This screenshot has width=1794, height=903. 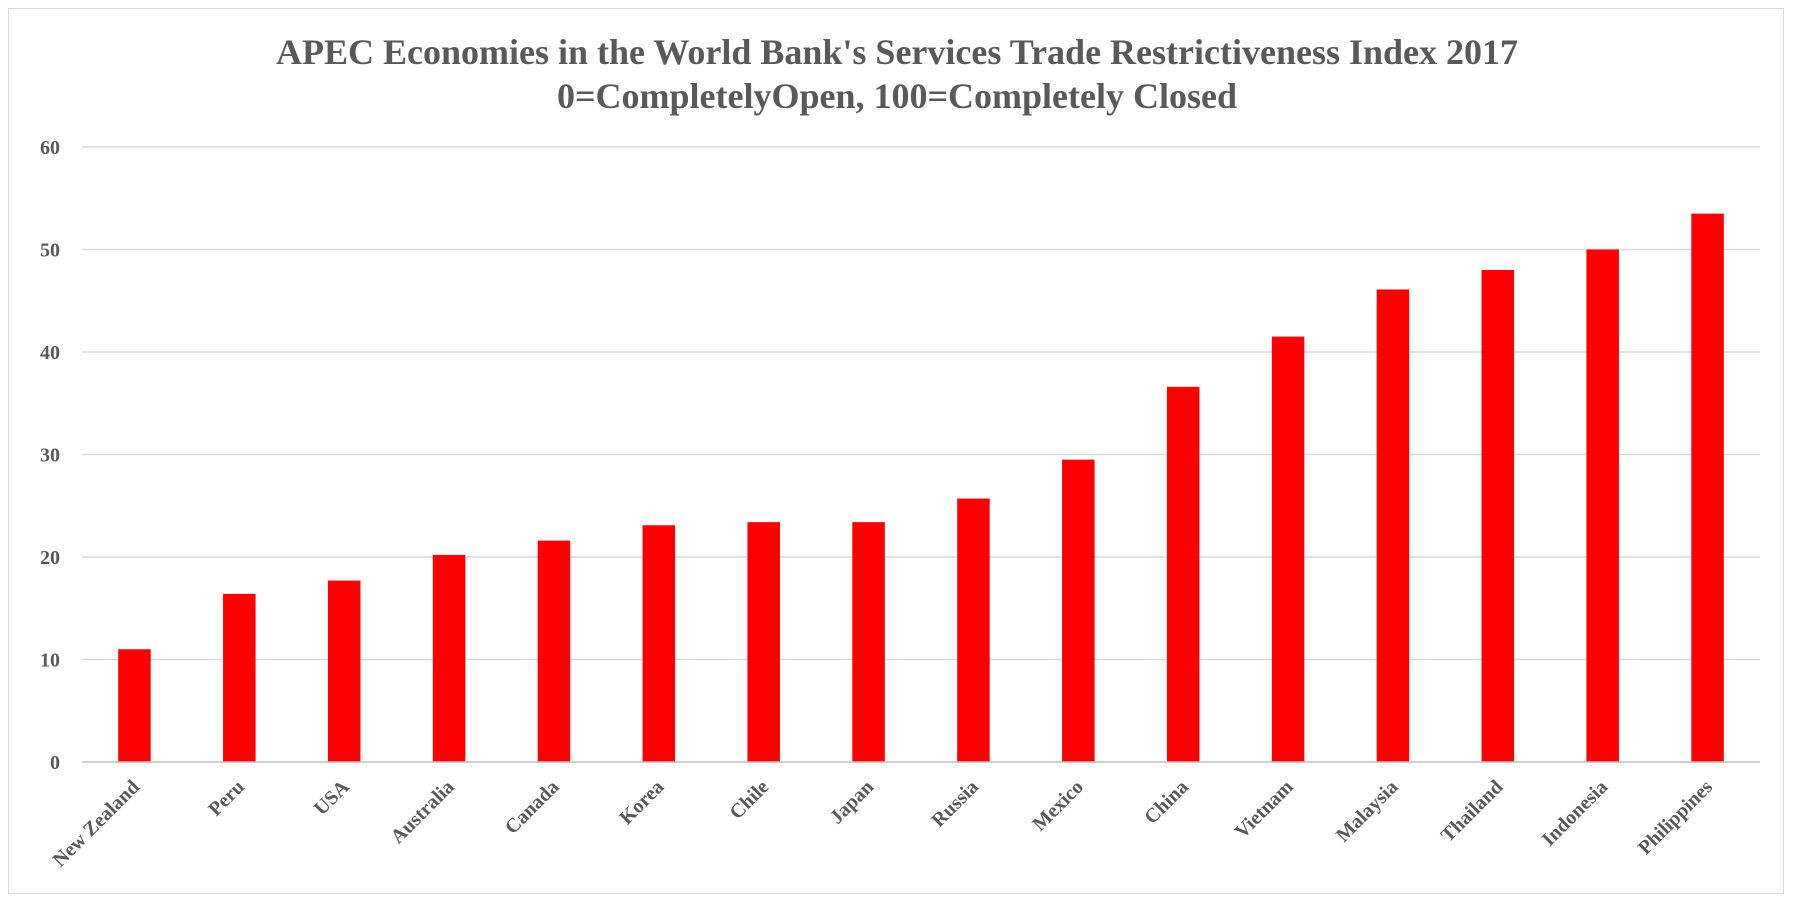 What do you see at coordinates (852, 802) in the screenshot?
I see `x-category-label: Japan` at bounding box center [852, 802].